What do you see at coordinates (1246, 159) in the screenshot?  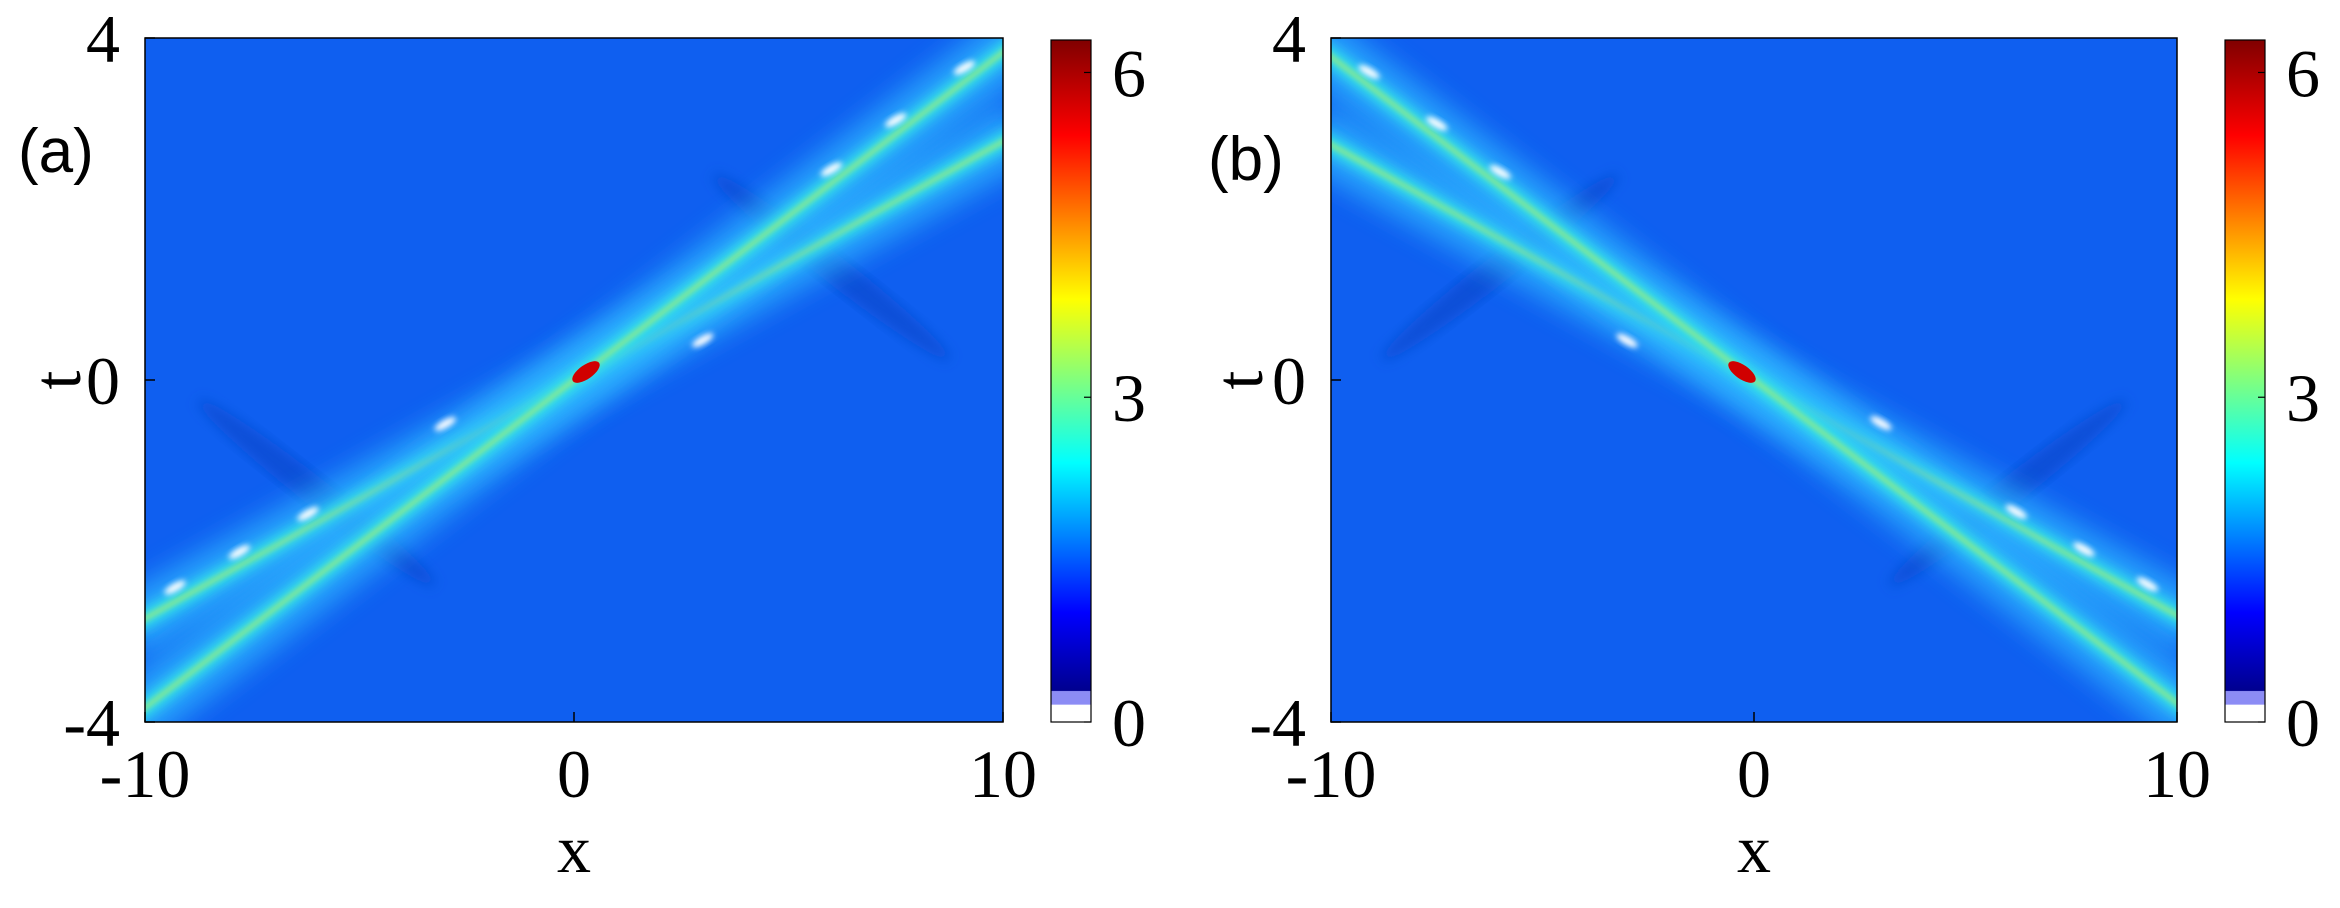 I see `panel-label: (b)` at bounding box center [1246, 159].